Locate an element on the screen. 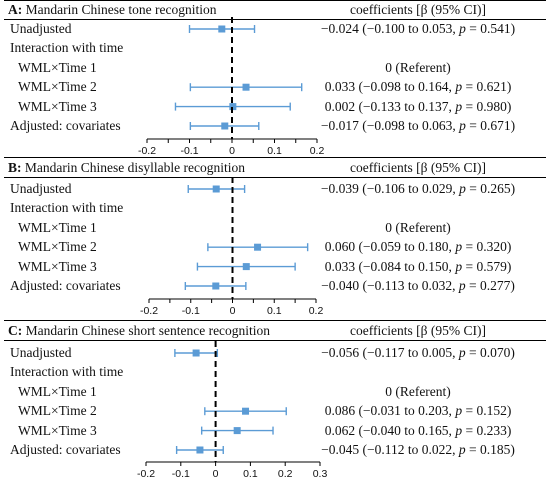 The height and width of the screenshot is (485, 550). coef-value: 0.060 (−0.059 to 0.180, p = 0.320) is located at coordinates (418, 247).